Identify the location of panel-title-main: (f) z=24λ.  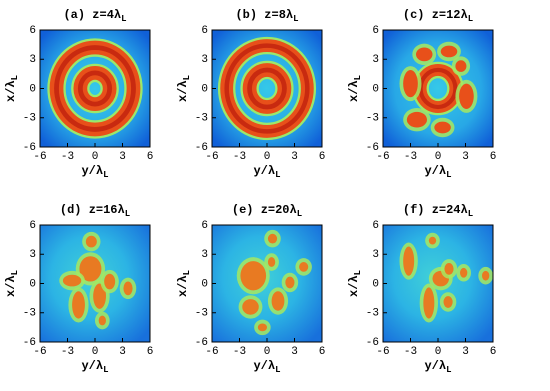
(435, 210).